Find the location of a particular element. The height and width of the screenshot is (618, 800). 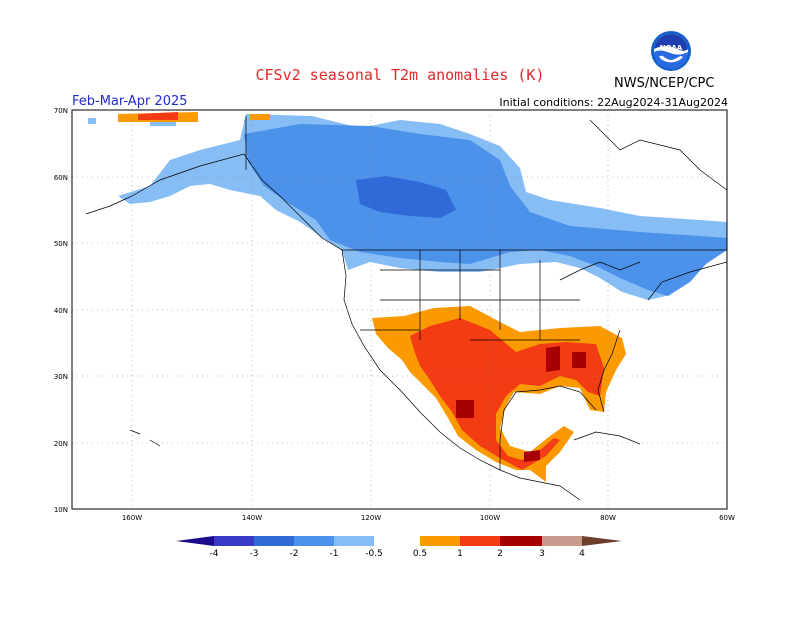

map-title: CFSv2 seasonal T2m anomalies (K) is located at coordinates (400, 75).